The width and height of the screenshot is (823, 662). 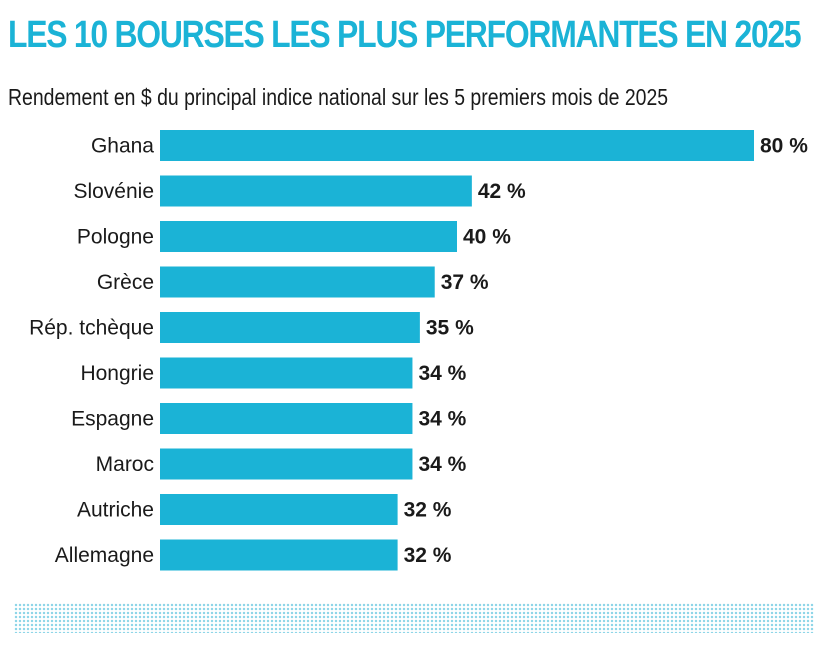 I want to click on value-label: 40 %, so click(x=487, y=237).